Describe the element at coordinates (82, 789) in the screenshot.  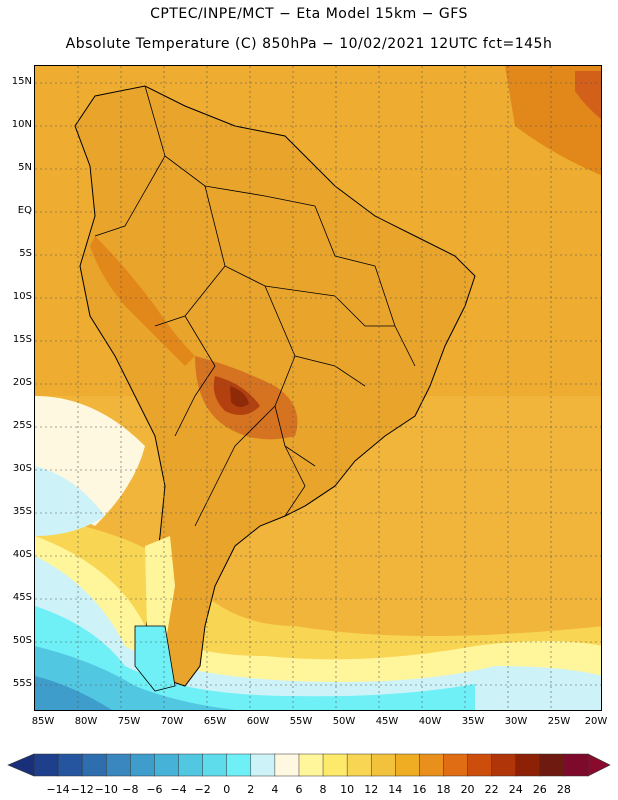
I see `colorbar-tick-label: −12` at that location.